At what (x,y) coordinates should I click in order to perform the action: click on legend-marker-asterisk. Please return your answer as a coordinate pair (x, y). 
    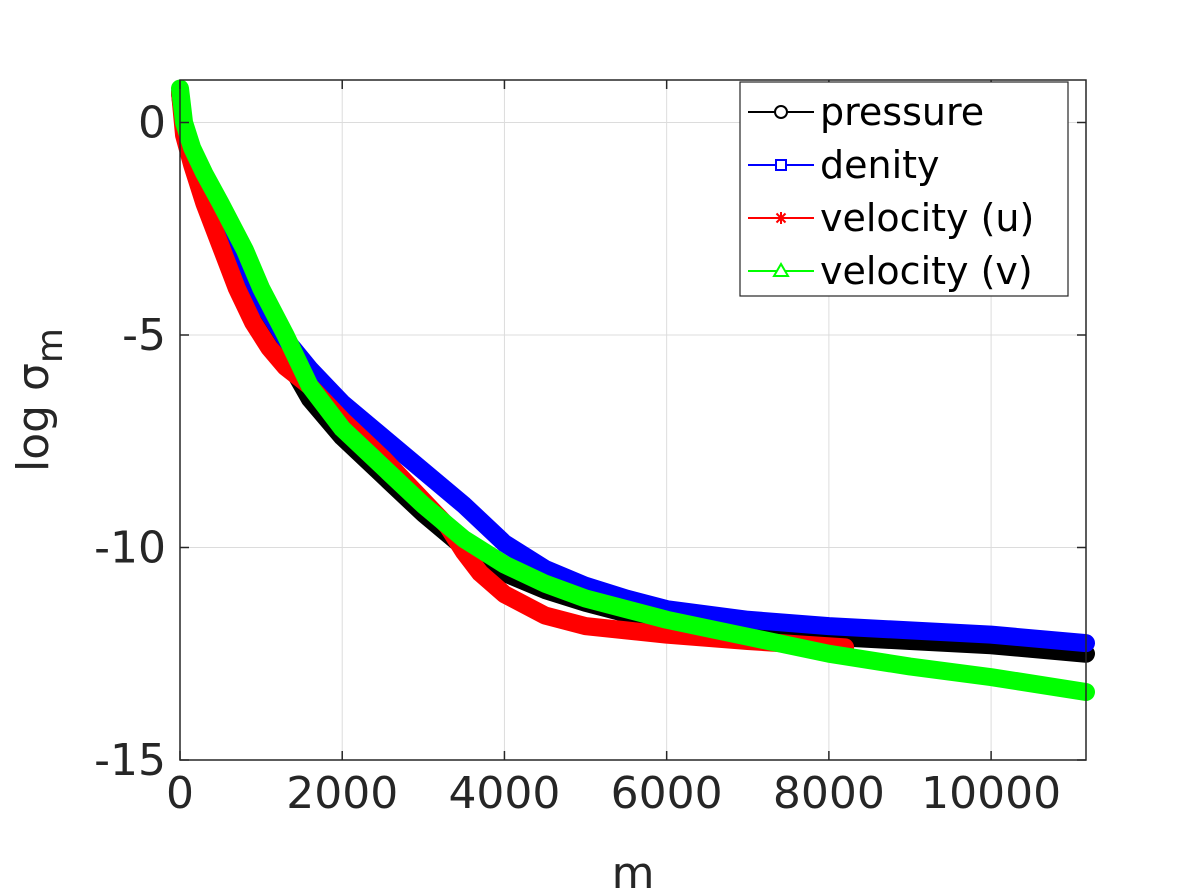
    Looking at the image, I should click on (781, 218).